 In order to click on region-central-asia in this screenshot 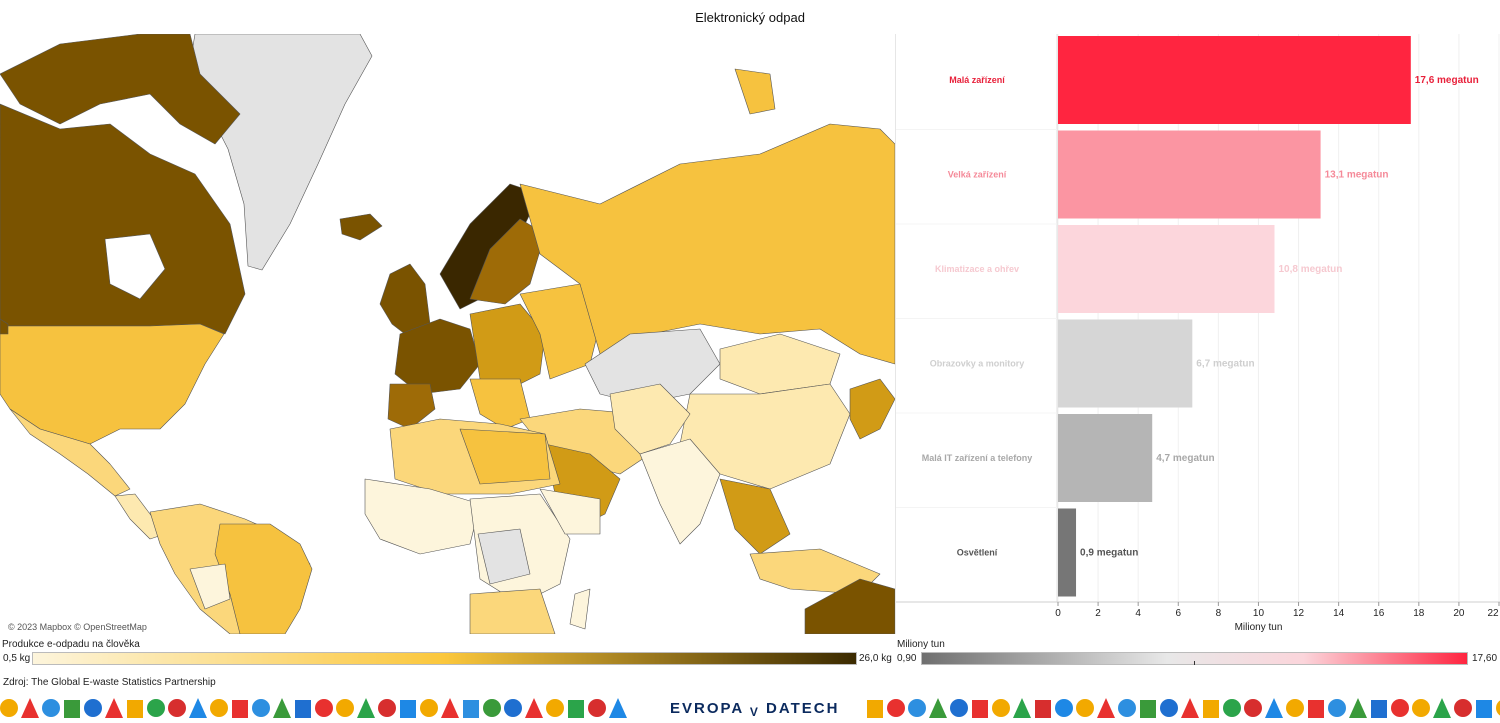, I will do `click(650, 419)`.